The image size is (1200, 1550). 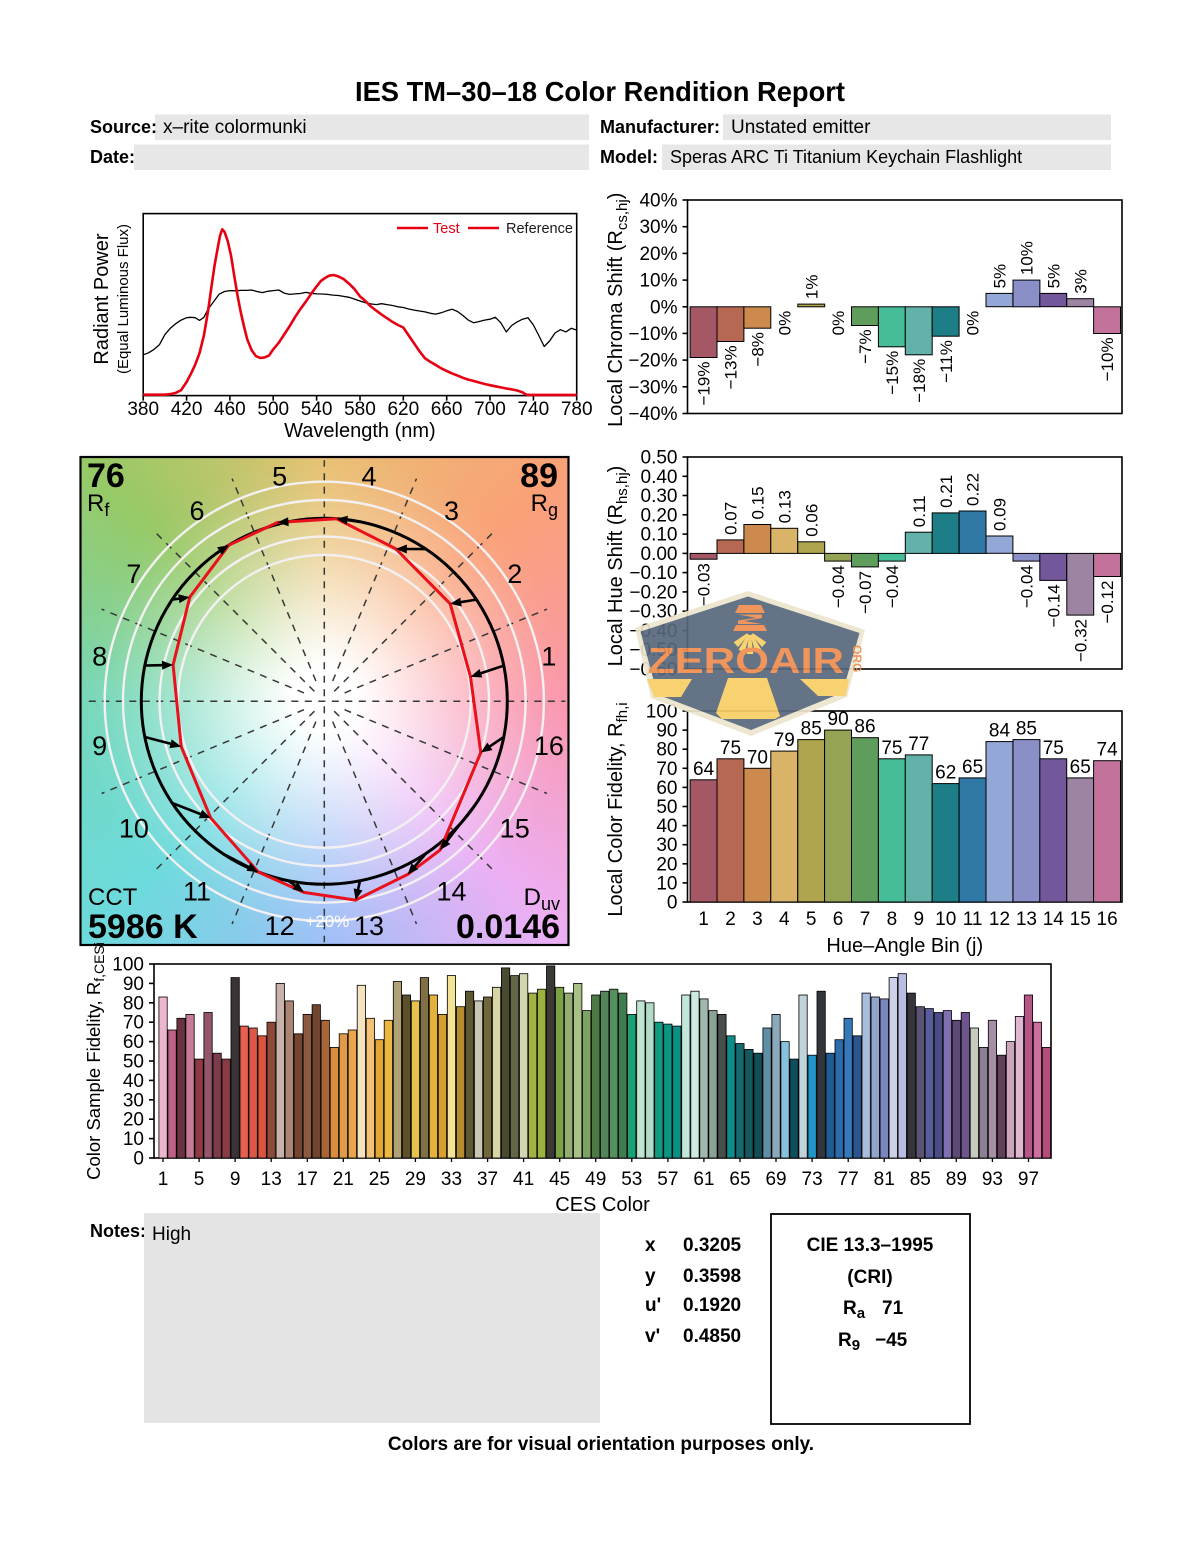 What do you see at coordinates (758, 349) in the screenshot?
I see `svg-text: −8%` at bounding box center [758, 349].